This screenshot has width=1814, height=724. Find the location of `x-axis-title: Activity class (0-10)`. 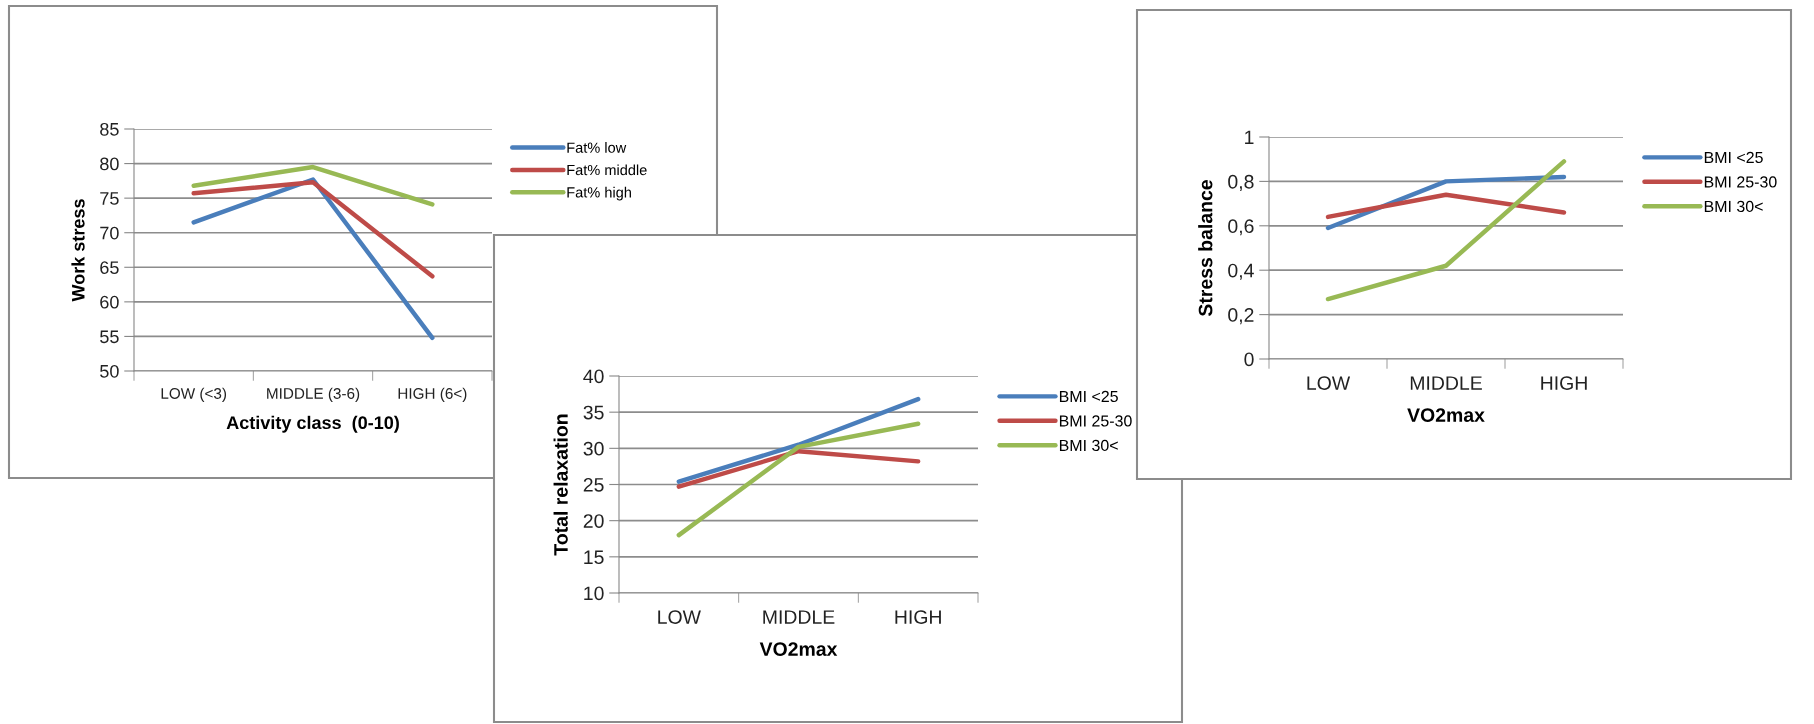

x-axis-title: Activity class (0-10) is located at coordinates (312, 424).